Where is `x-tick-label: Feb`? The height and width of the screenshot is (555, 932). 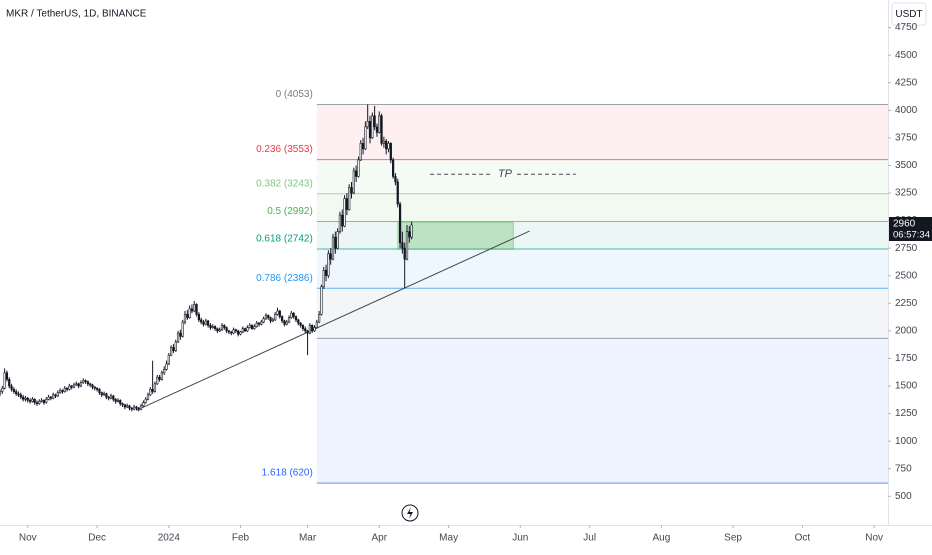
x-tick-label: Feb is located at coordinates (241, 538).